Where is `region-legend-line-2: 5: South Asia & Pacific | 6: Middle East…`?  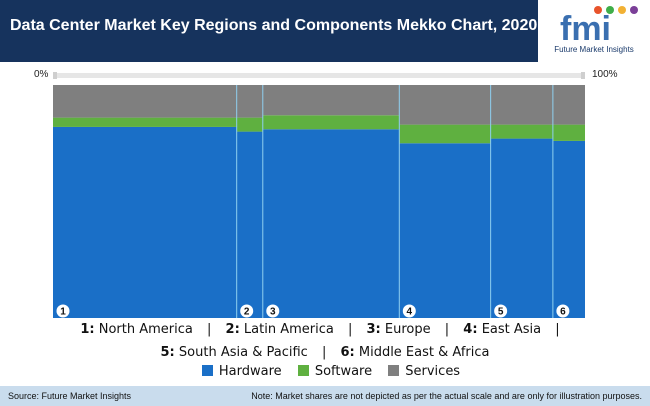
region-legend-line-2: 5: South Asia & Pacific | 6: Middle East… is located at coordinates (325, 352).